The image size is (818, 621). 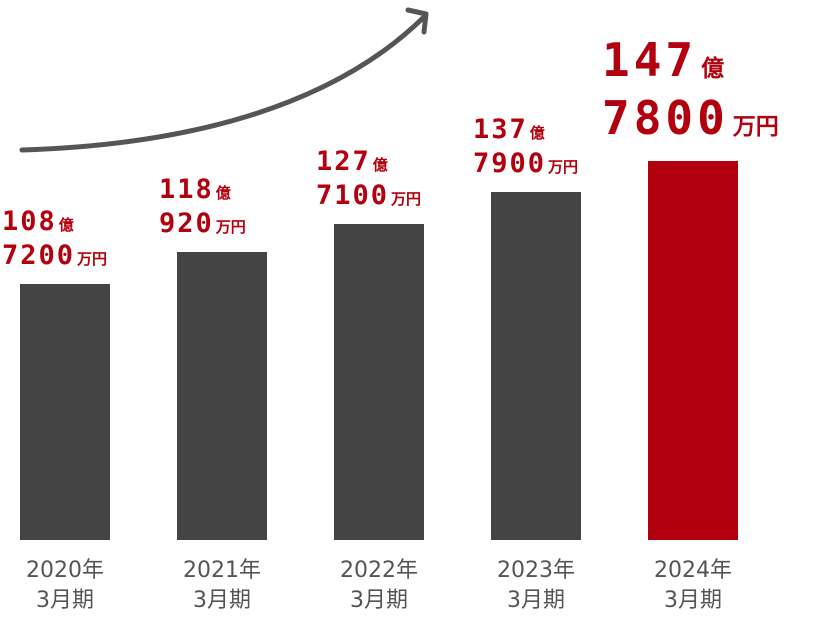 What do you see at coordinates (379, 570) in the screenshot?
I see `x-tick-year: 2022年` at bounding box center [379, 570].